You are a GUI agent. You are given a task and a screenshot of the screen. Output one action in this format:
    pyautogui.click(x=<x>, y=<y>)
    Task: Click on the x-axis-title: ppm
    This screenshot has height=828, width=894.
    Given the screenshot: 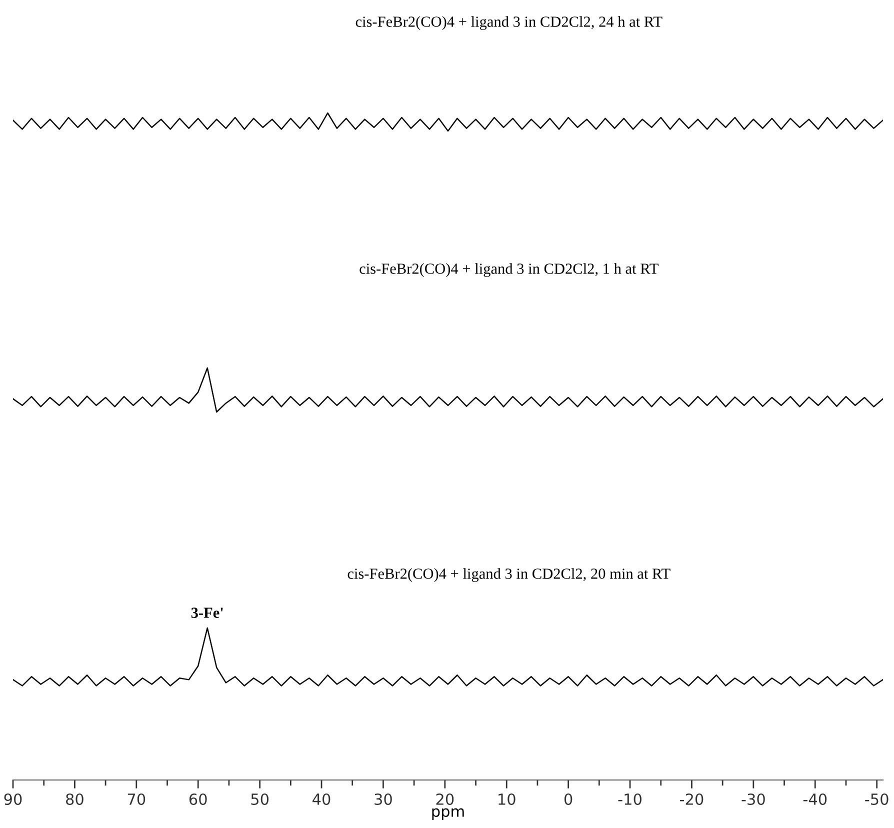 What is the action you would take?
    pyautogui.click(x=448, y=814)
    